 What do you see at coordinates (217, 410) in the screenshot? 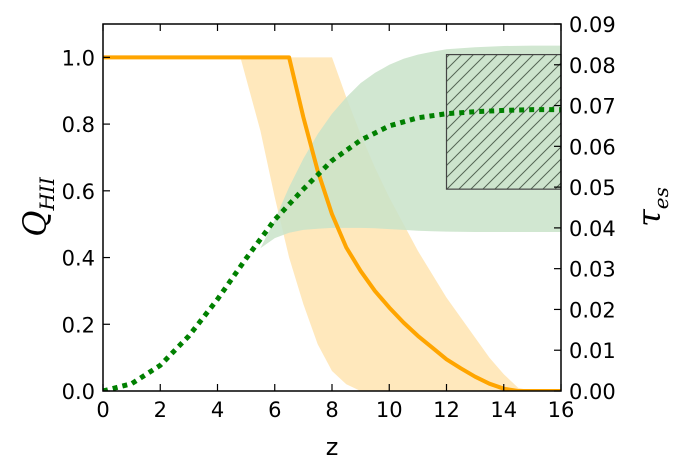
I see `x-tick-label: 4` at bounding box center [217, 410].